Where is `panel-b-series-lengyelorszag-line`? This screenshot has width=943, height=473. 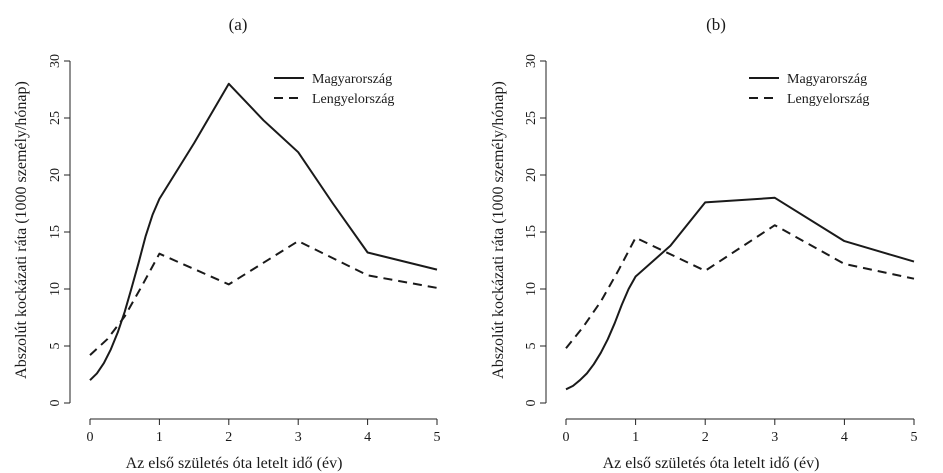 panel-b-series-lengyelorszag-line is located at coordinates (740, 286).